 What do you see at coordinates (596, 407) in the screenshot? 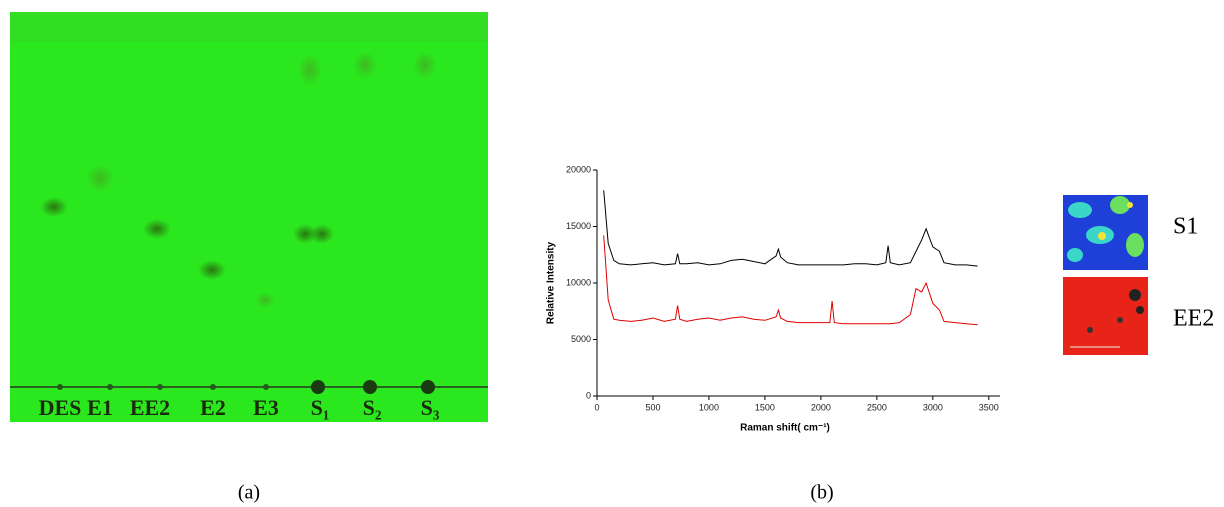
I see `x-tick-label: 0` at bounding box center [596, 407].